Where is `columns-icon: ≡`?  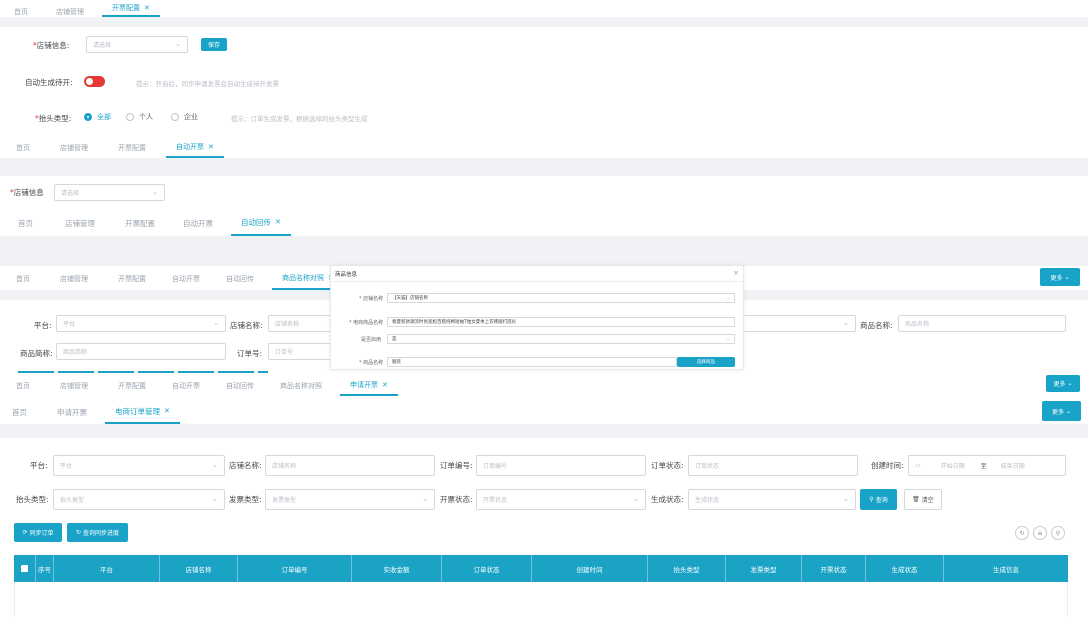
columns-icon: ≡ is located at coordinates (1040, 533).